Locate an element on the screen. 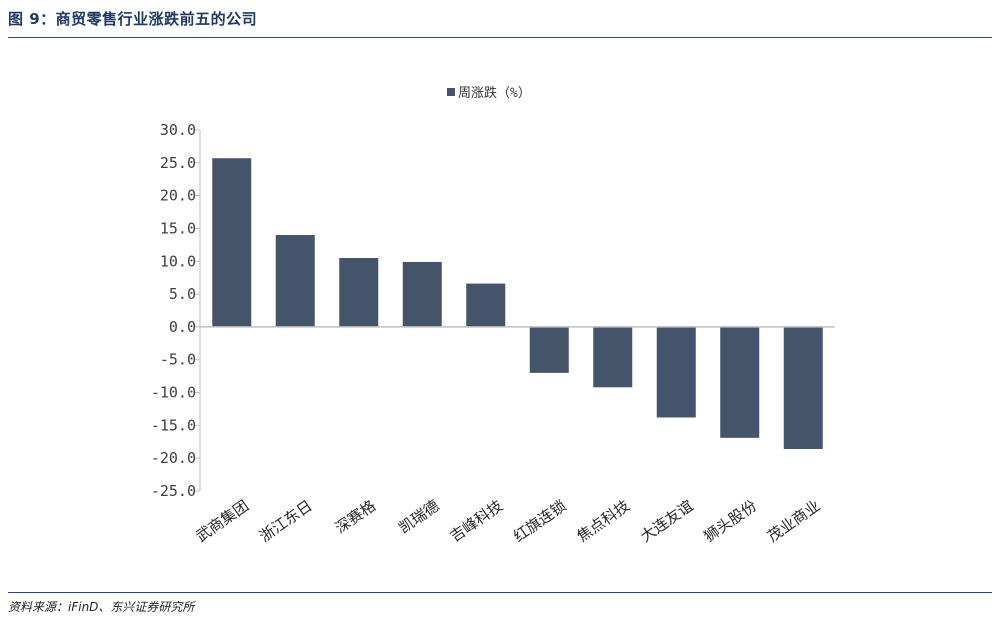 This screenshot has height=624, width=998. x-tick-label: 大连友谊 is located at coordinates (666, 521).